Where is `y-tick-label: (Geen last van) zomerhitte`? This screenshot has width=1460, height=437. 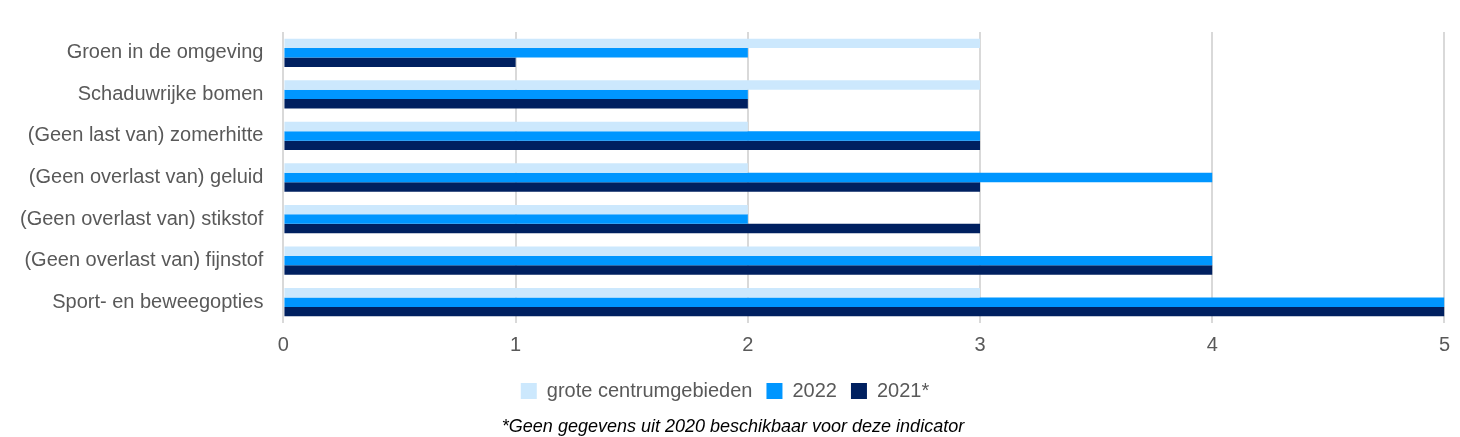 y-tick-label: (Geen last van) zomerhitte is located at coordinates (145, 134).